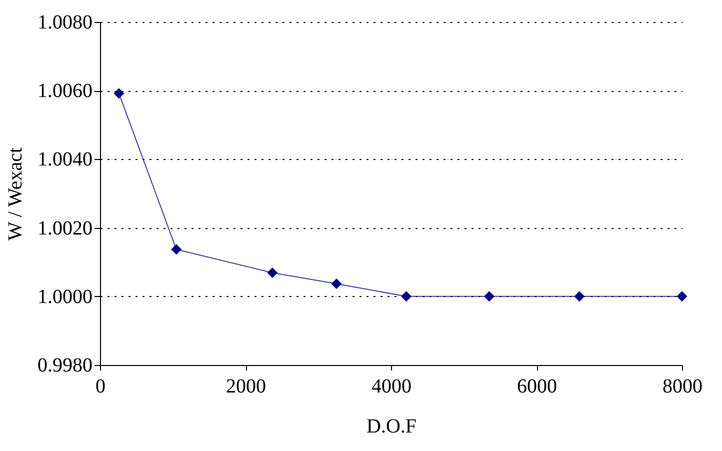 The width and height of the screenshot is (722, 451). Describe the element at coordinates (65, 297) in the screenshot. I see `y-tick-label: 1.0000` at that location.